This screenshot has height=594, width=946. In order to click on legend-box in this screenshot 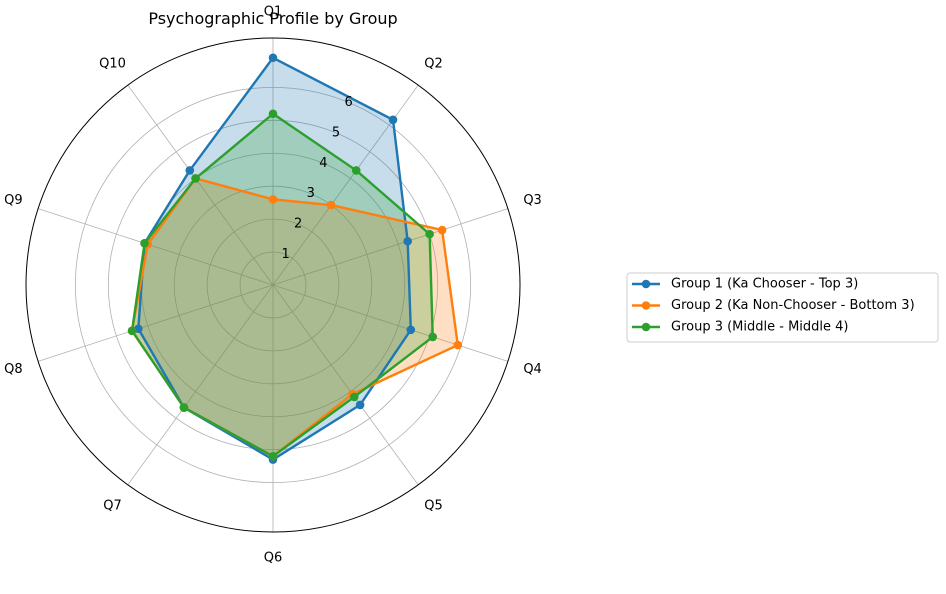, I will do `click(782, 307)`.